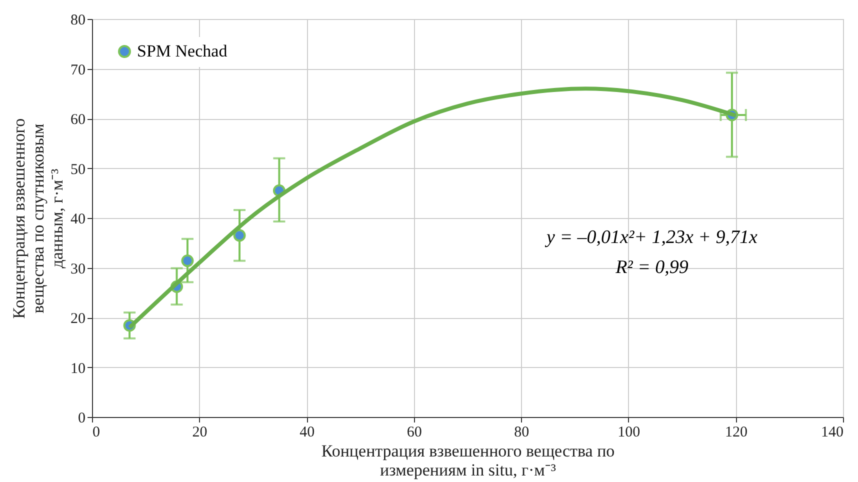 The height and width of the screenshot is (482, 858). What do you see at coordinates (78, 269) in the screenshot?
I see `y-tick-label: 30` at bounding box center [78, 269].